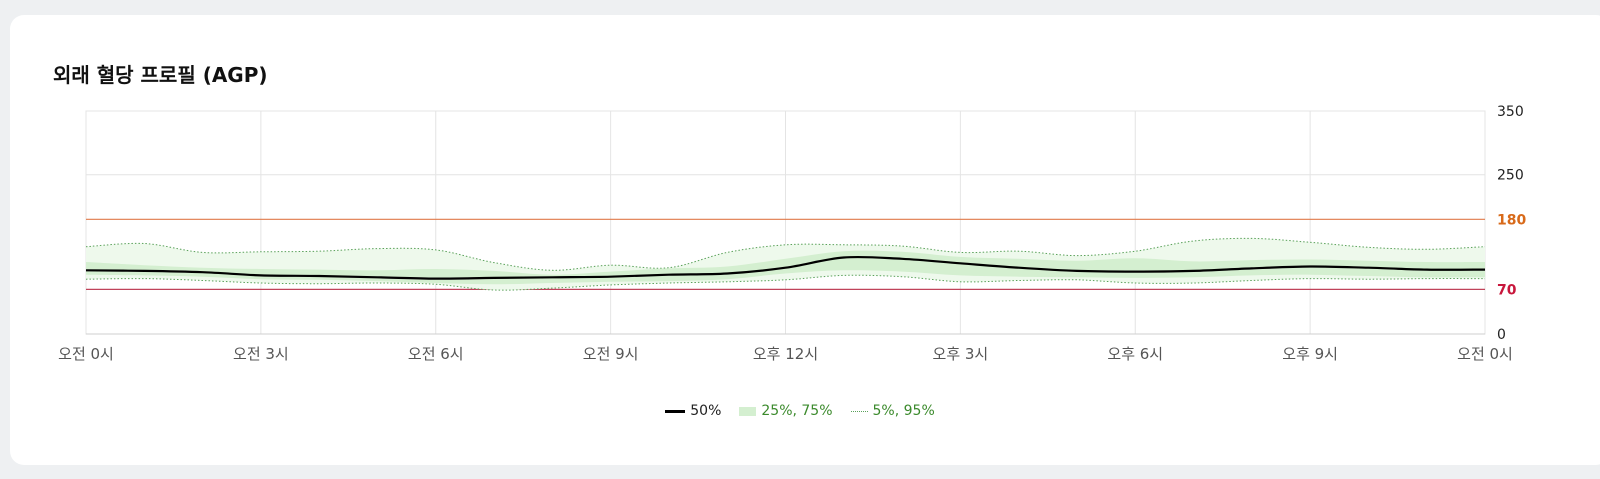 Image resolution: width=1600 pixels, height=479 pixels. Describe the element at coordinates (160, 75) in the screenshot. I see `chart-title: 외래 혈당 프로필 (AGP)` at that location.